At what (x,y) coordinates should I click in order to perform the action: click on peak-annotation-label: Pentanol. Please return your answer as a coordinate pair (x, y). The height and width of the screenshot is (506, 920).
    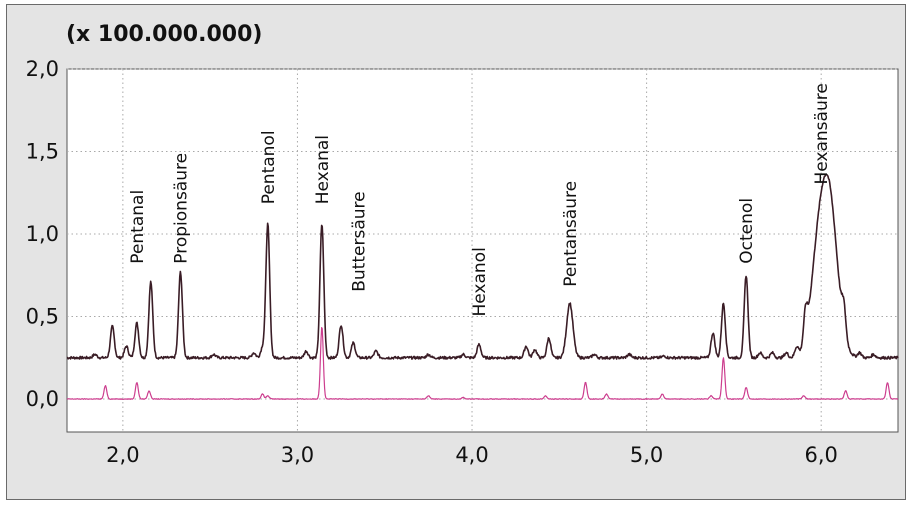
    Looking at the image, I should click on (269, 167).